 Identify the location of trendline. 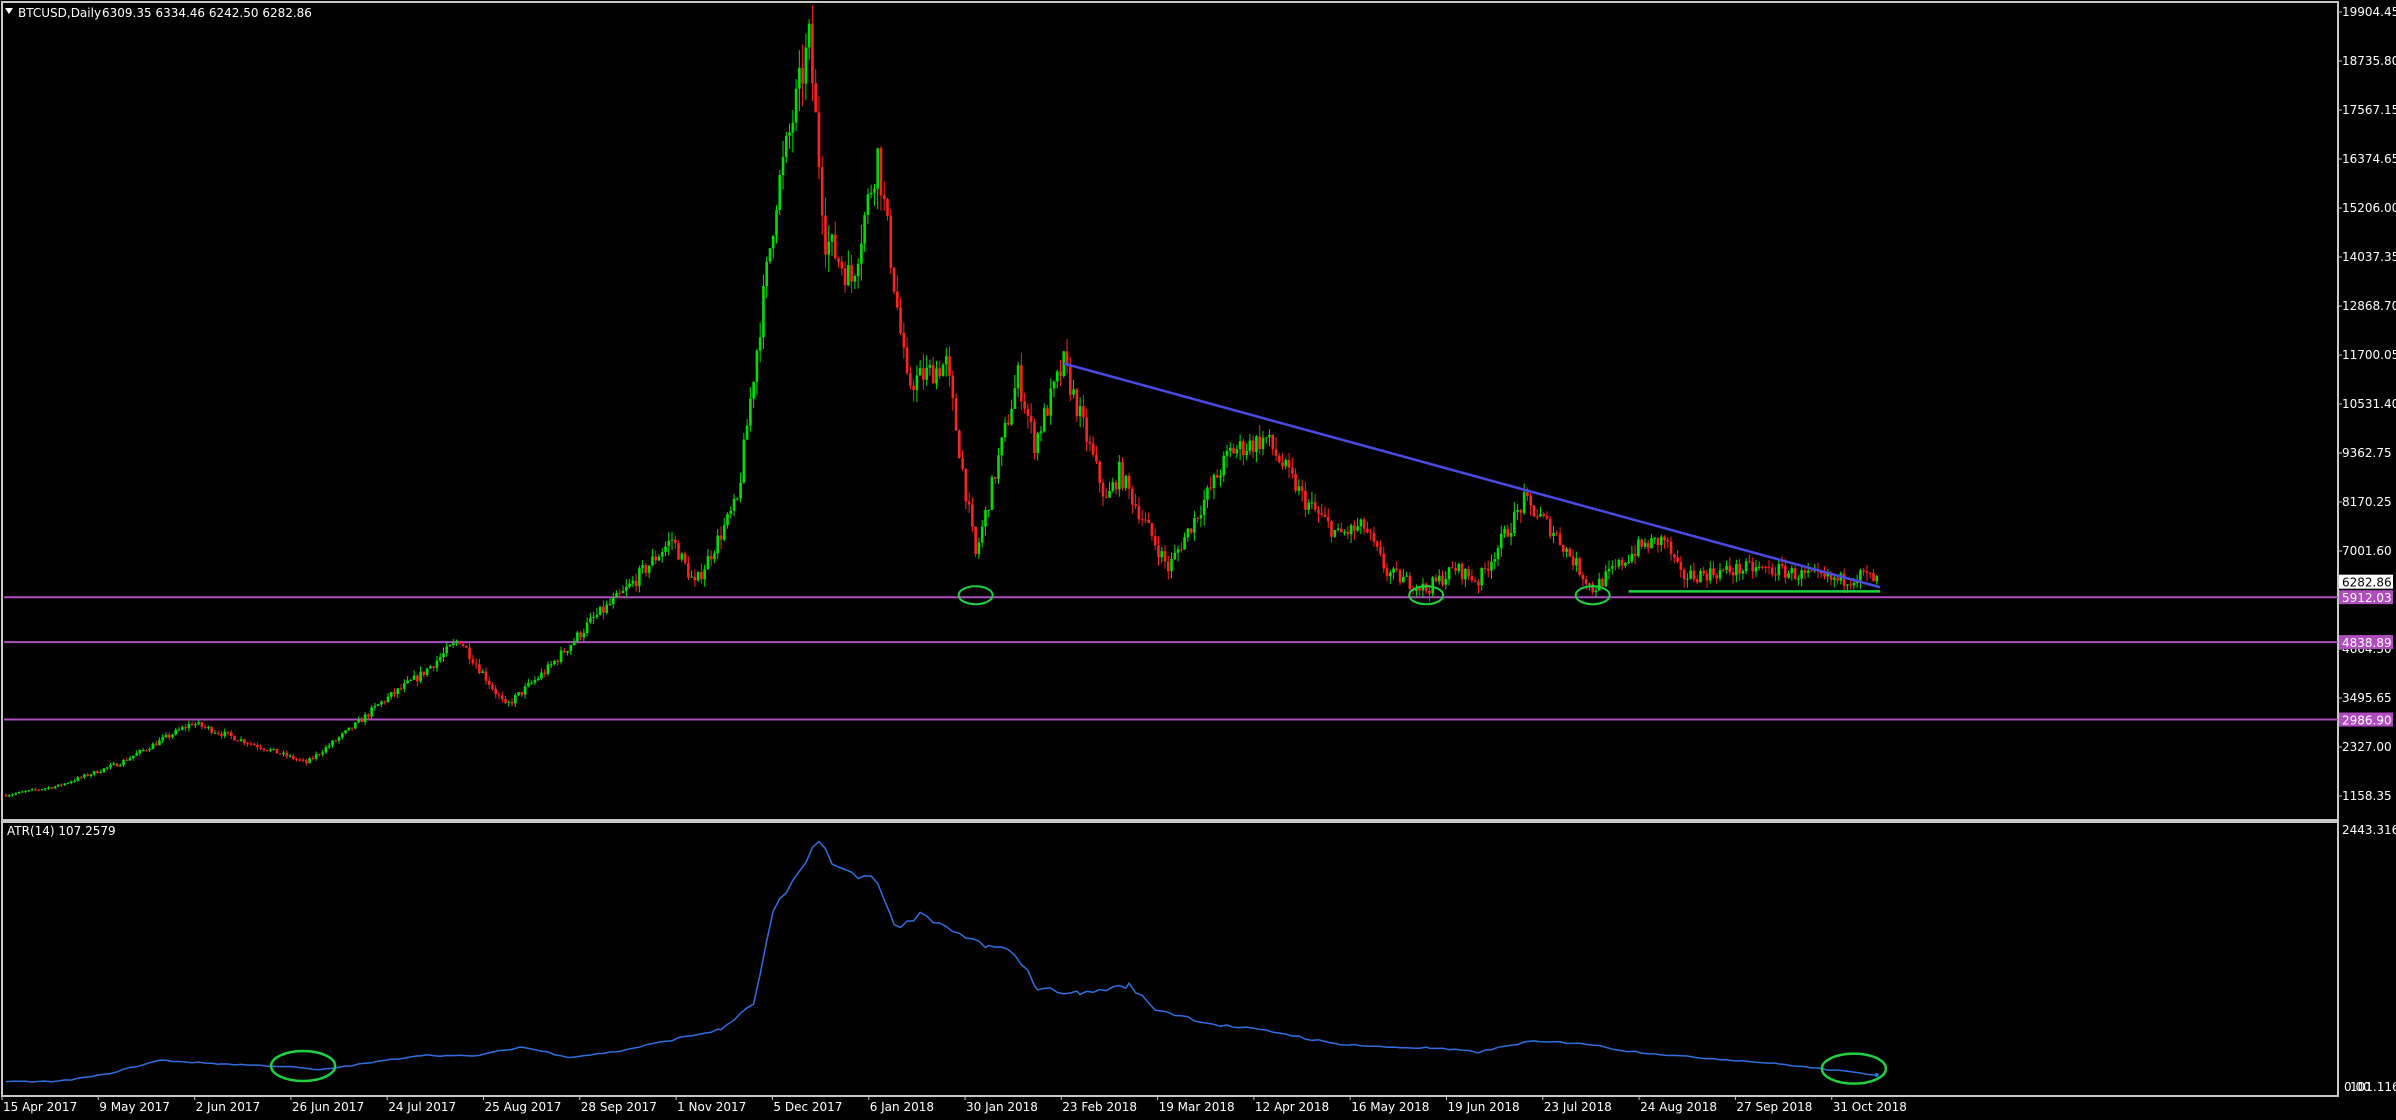
(1472, 475).